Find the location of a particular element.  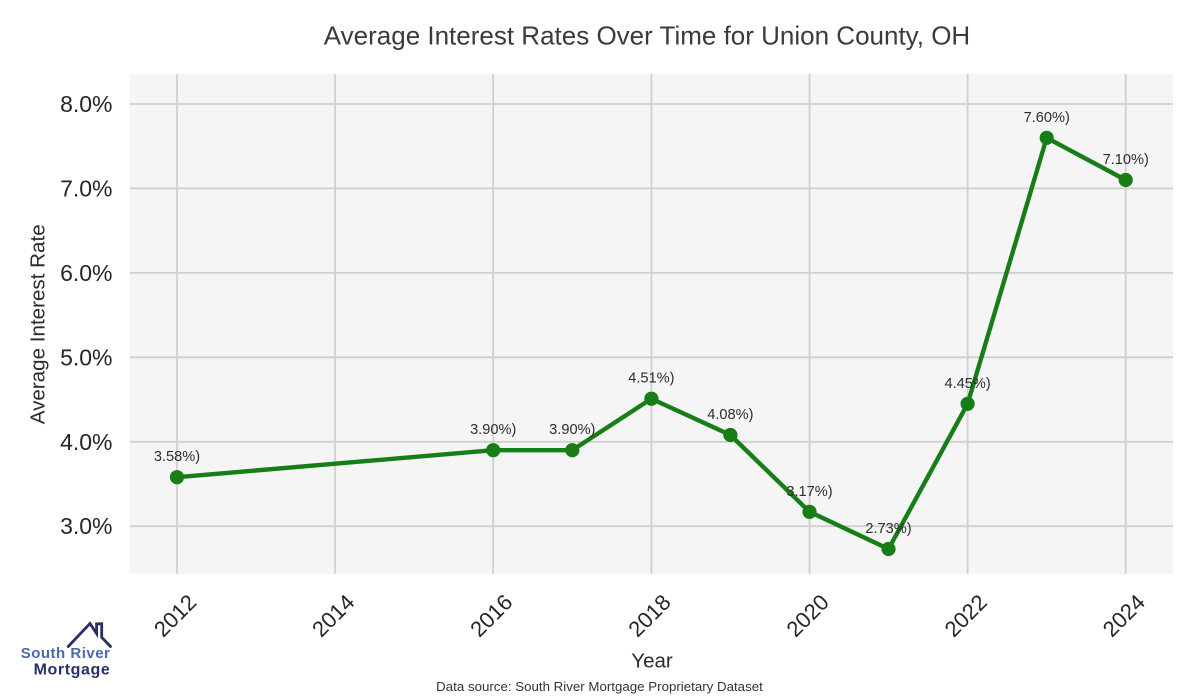

svg-text: Mortgage is located at coordinates (72, 670).